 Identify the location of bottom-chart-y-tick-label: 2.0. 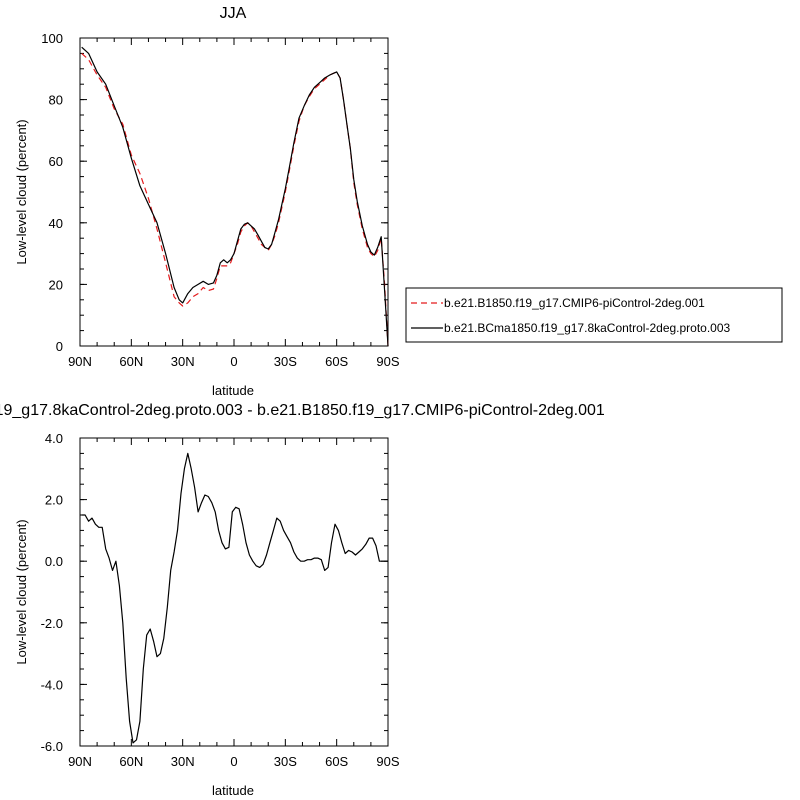
(54, 500).